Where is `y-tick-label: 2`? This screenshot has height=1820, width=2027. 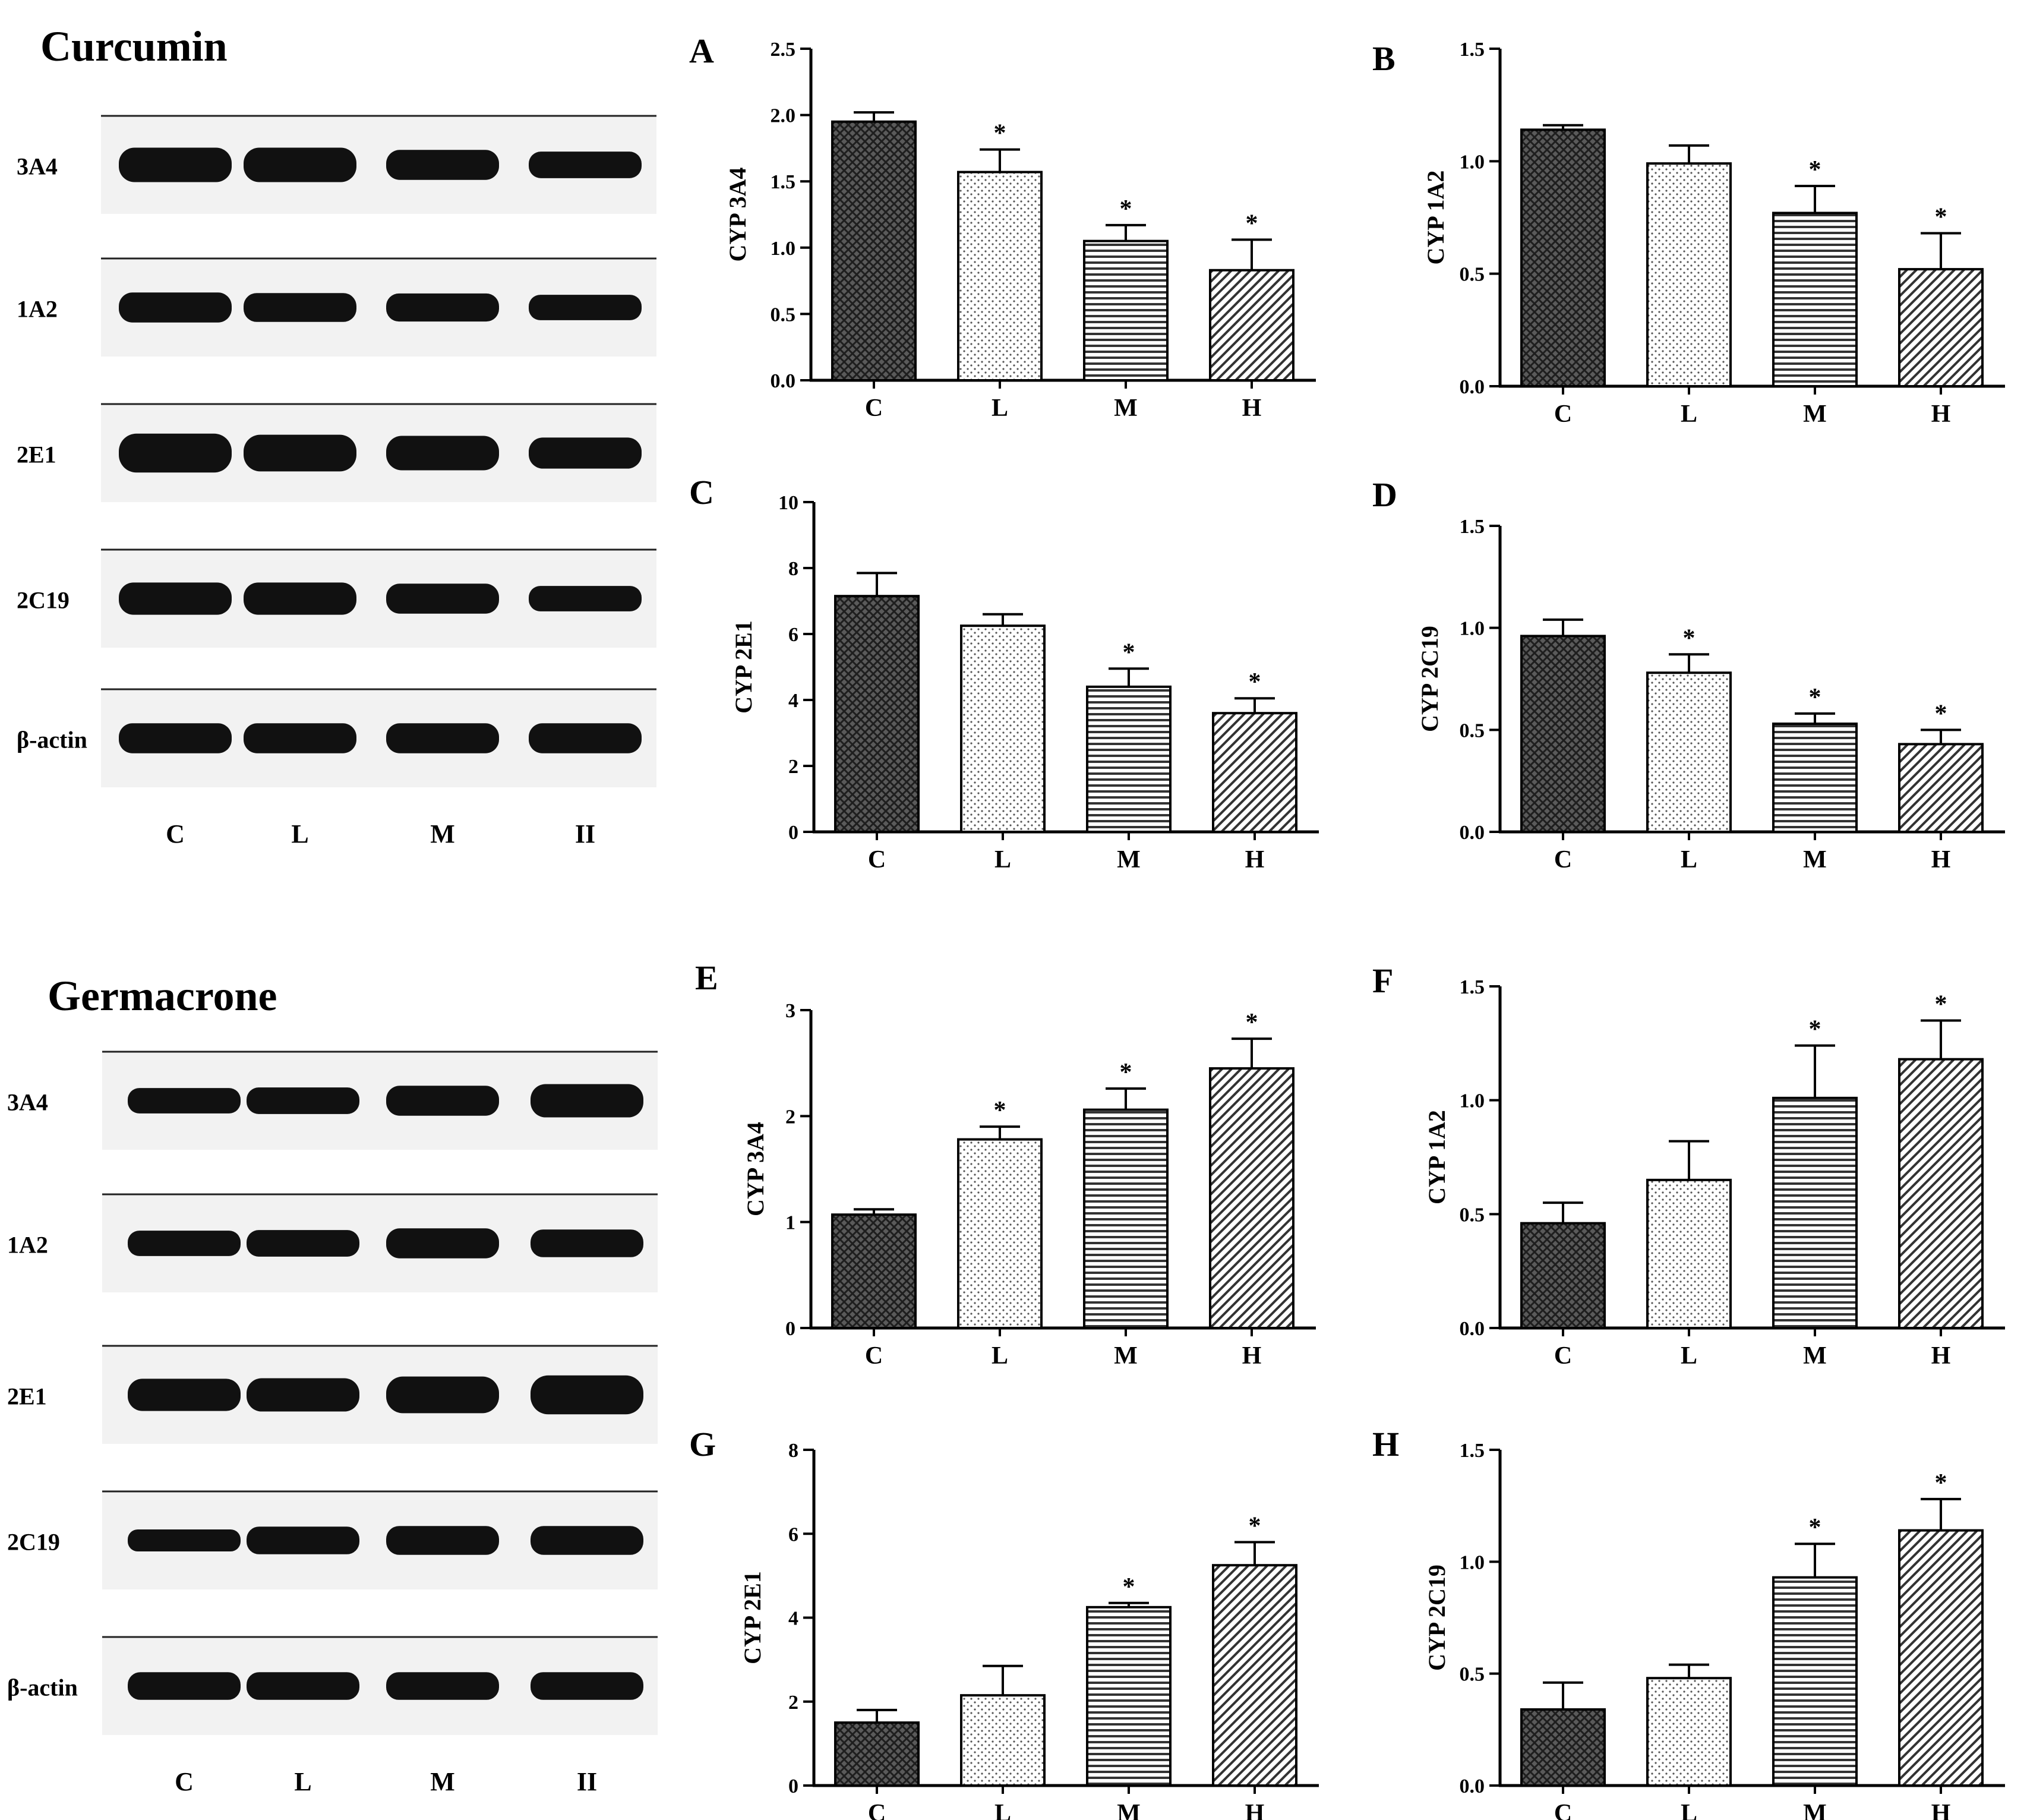
y-tick-label: 2 is located at coordinates (793, 767).